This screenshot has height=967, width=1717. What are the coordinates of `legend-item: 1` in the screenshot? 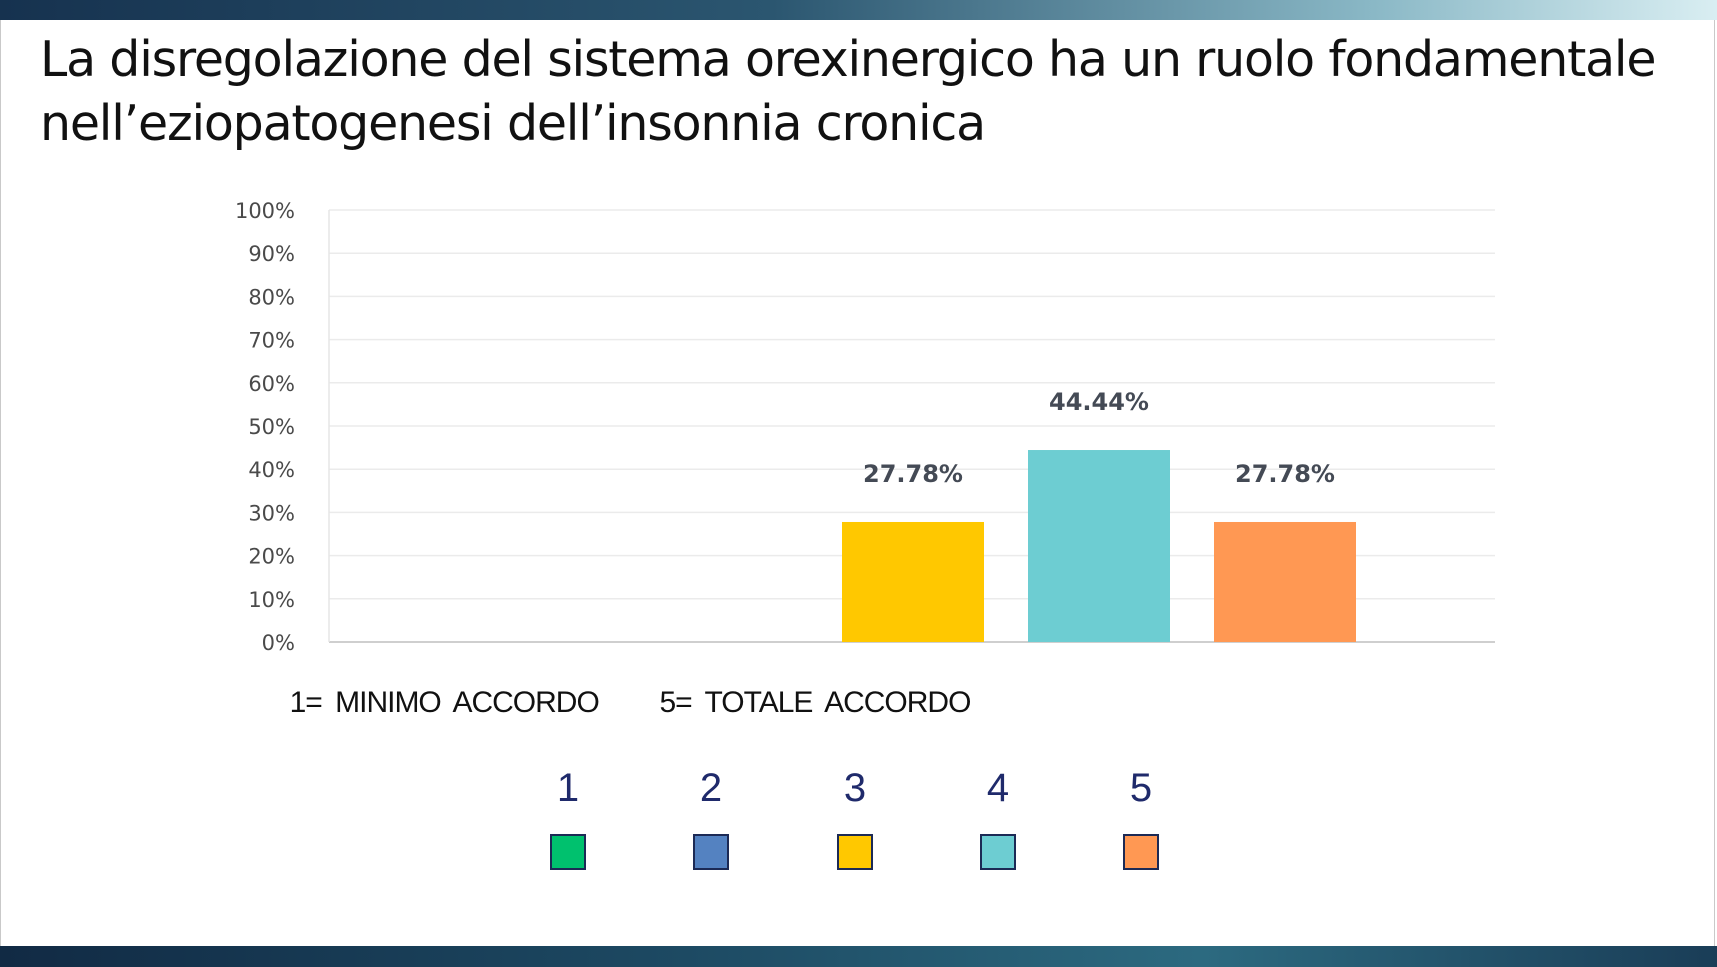 It's located at (568, 817).